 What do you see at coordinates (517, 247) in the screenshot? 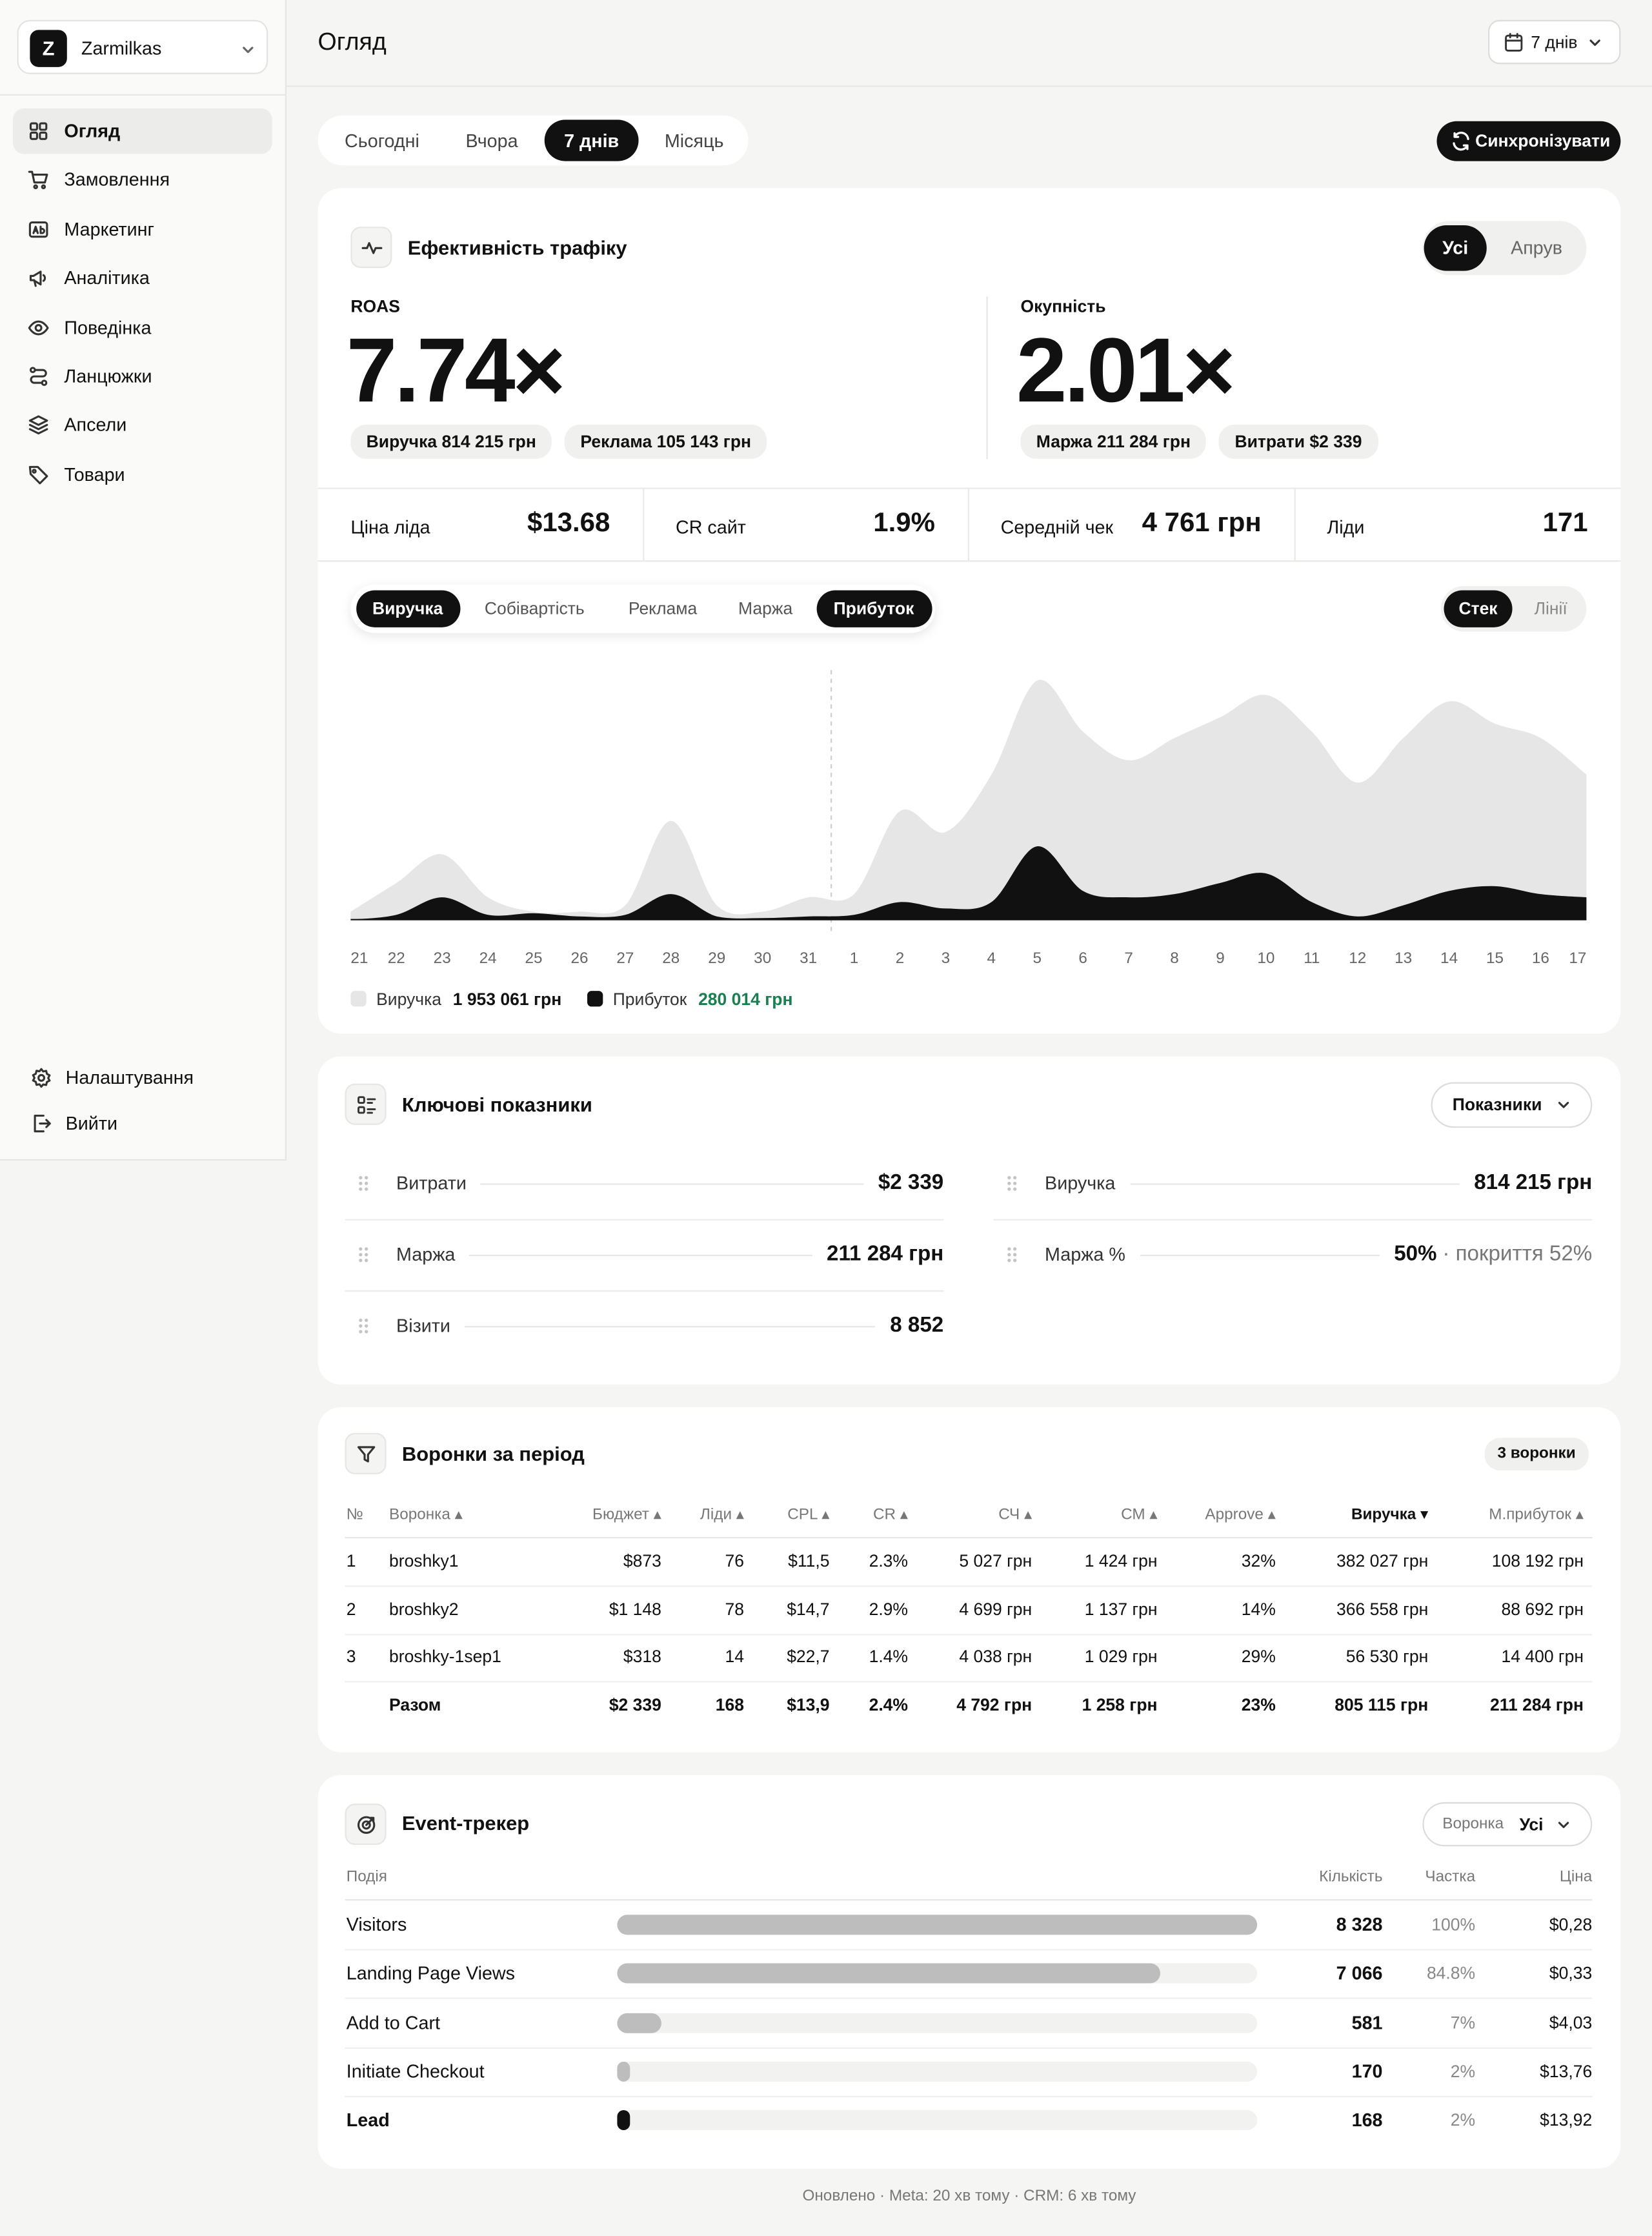
I see `card-title: Ефективність трафіку` at bounding box center [517, 247].